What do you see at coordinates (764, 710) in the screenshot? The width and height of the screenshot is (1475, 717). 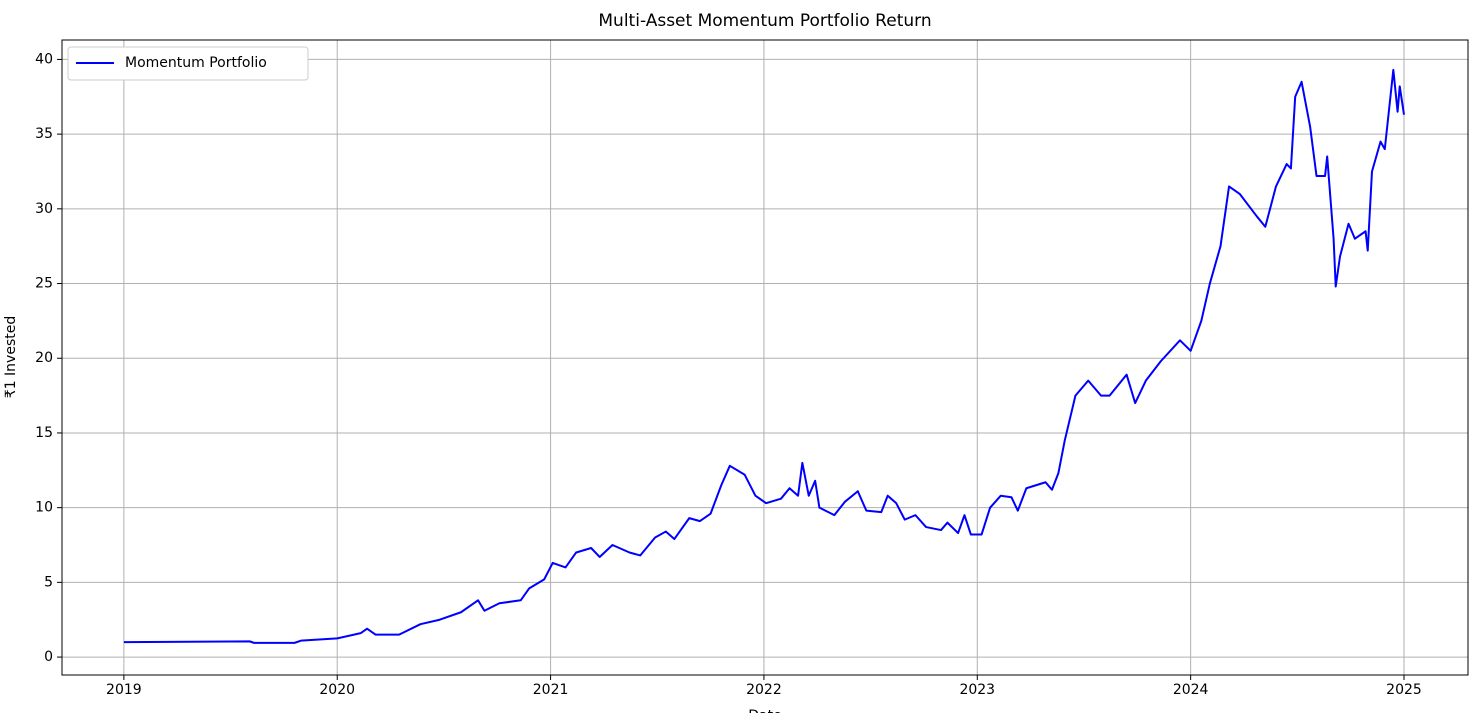 I see `x-axis-label: Date` at bounding box center [764, 710].